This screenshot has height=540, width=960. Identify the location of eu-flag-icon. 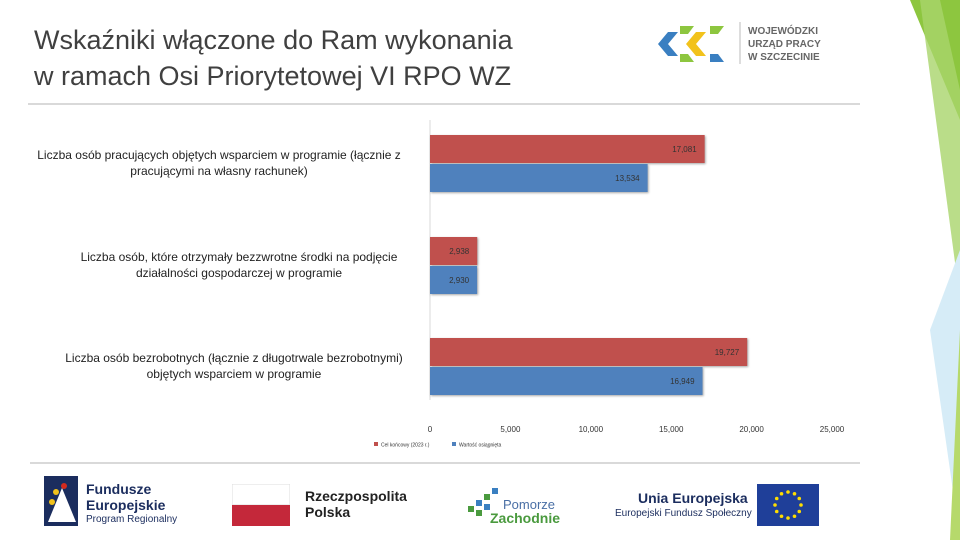
(788, 505).